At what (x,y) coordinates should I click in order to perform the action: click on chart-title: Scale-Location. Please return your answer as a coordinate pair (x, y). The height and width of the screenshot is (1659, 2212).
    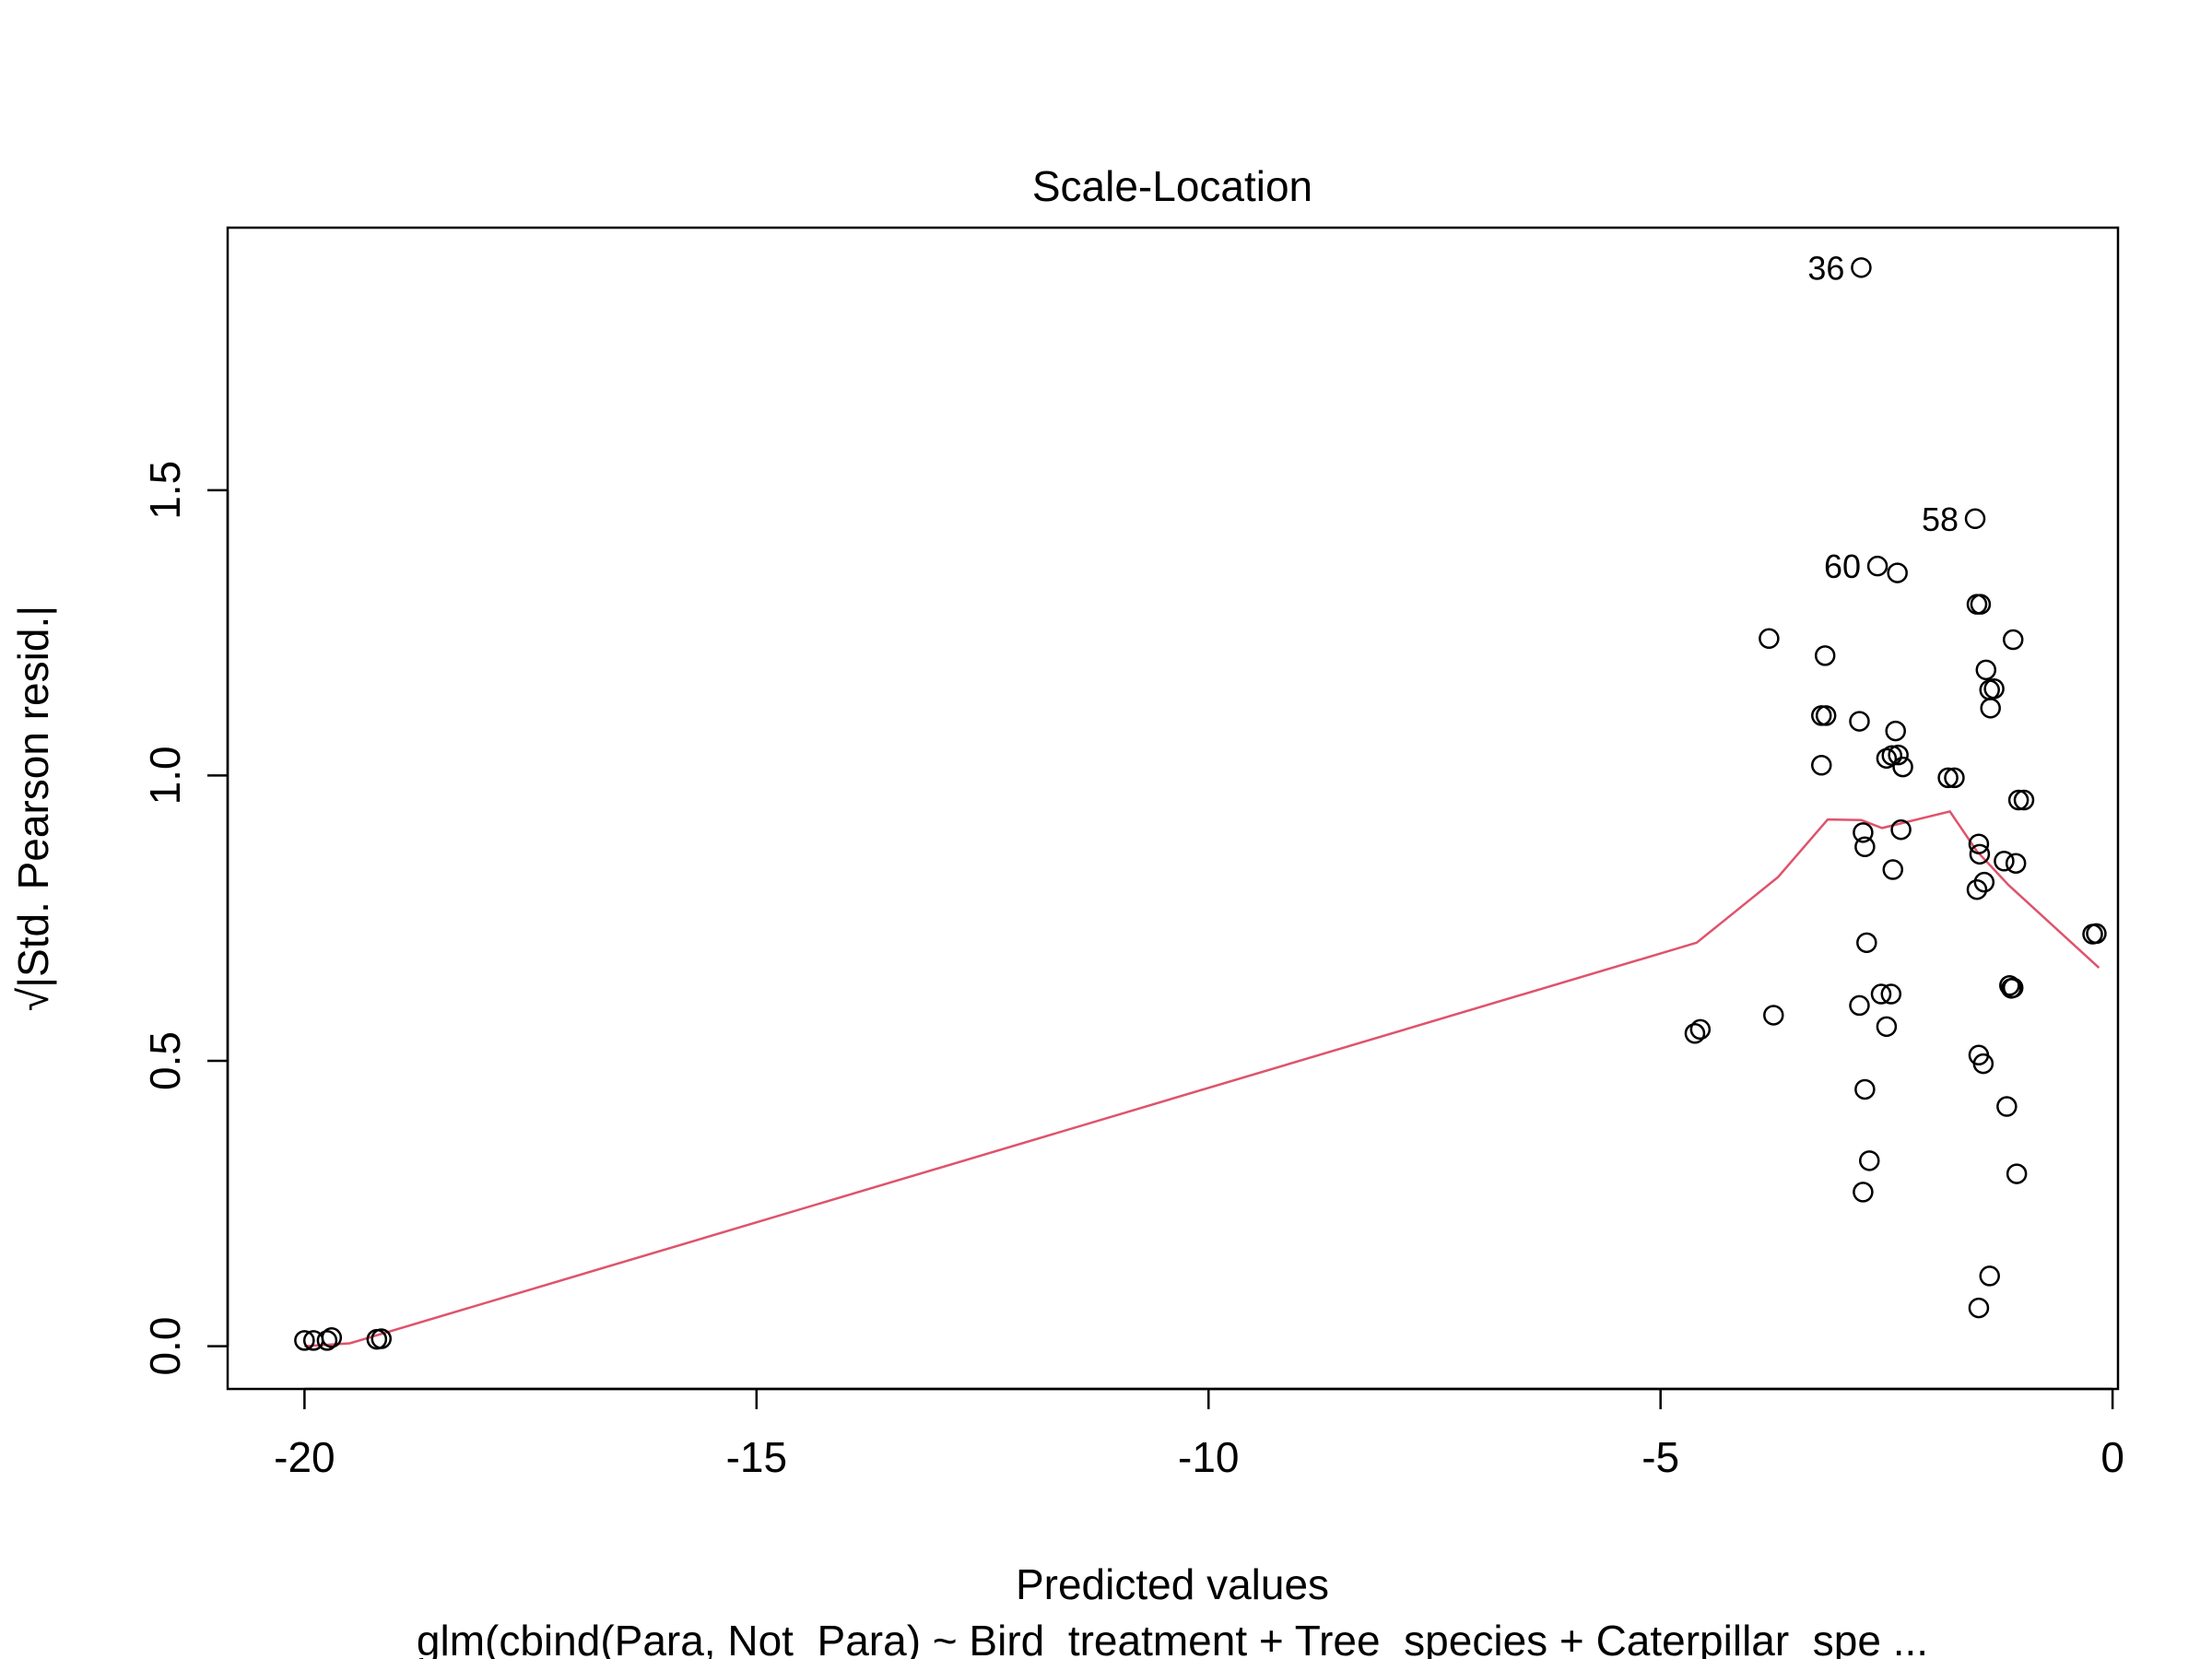
    Looking at the image, I should click on (1172, 186).